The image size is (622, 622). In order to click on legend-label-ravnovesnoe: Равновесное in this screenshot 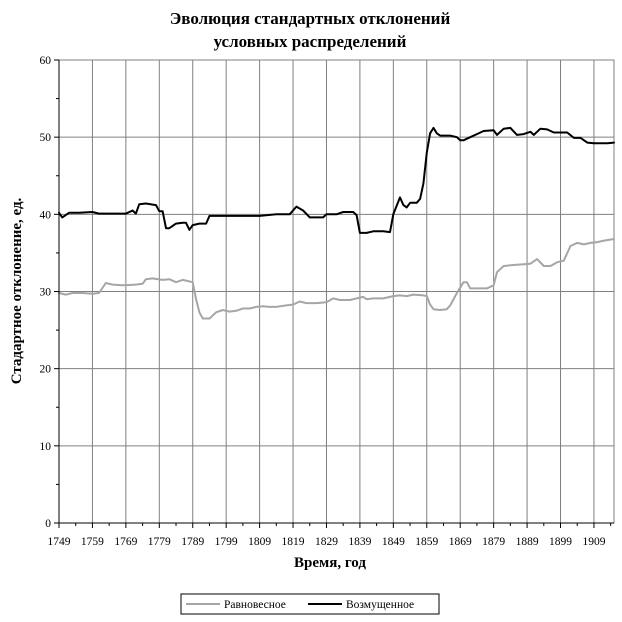, I will do `click(255, 605)`.